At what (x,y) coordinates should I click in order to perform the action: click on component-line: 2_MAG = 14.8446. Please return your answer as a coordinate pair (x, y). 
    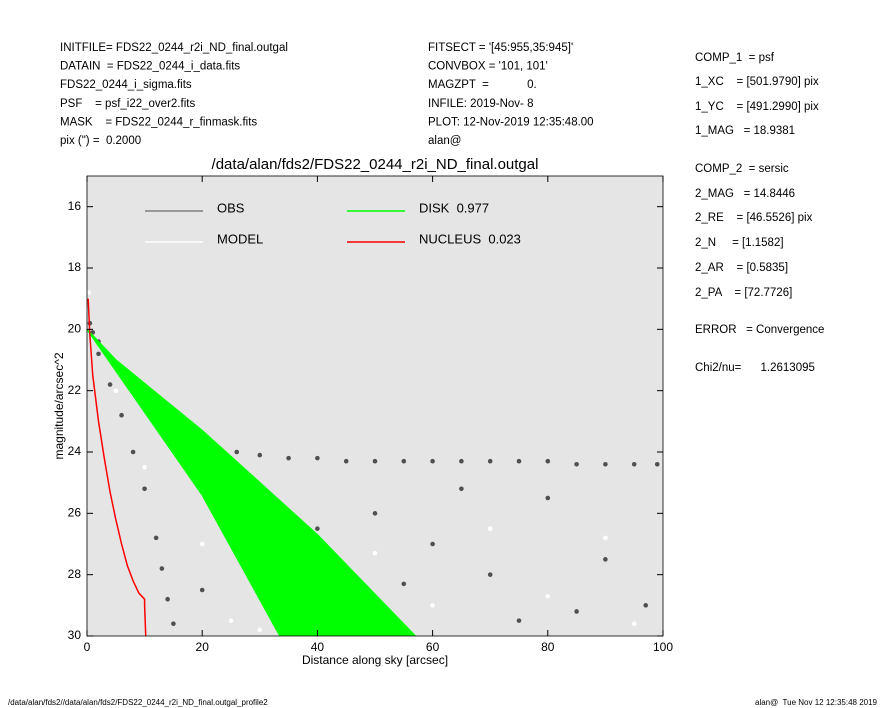
    Looking at the image, I should click on (745, 194).